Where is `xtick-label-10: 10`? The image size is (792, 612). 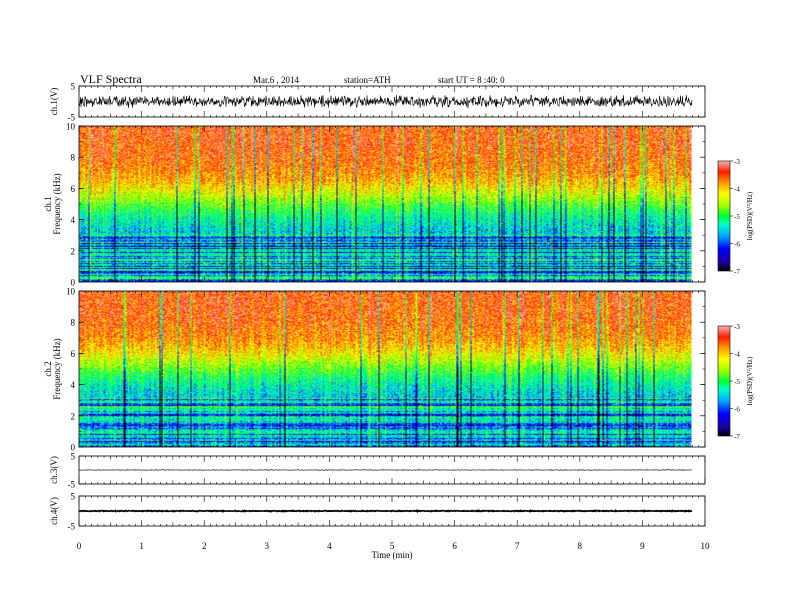
xtick-label-10: 10 is located at coordinates (706, 546).